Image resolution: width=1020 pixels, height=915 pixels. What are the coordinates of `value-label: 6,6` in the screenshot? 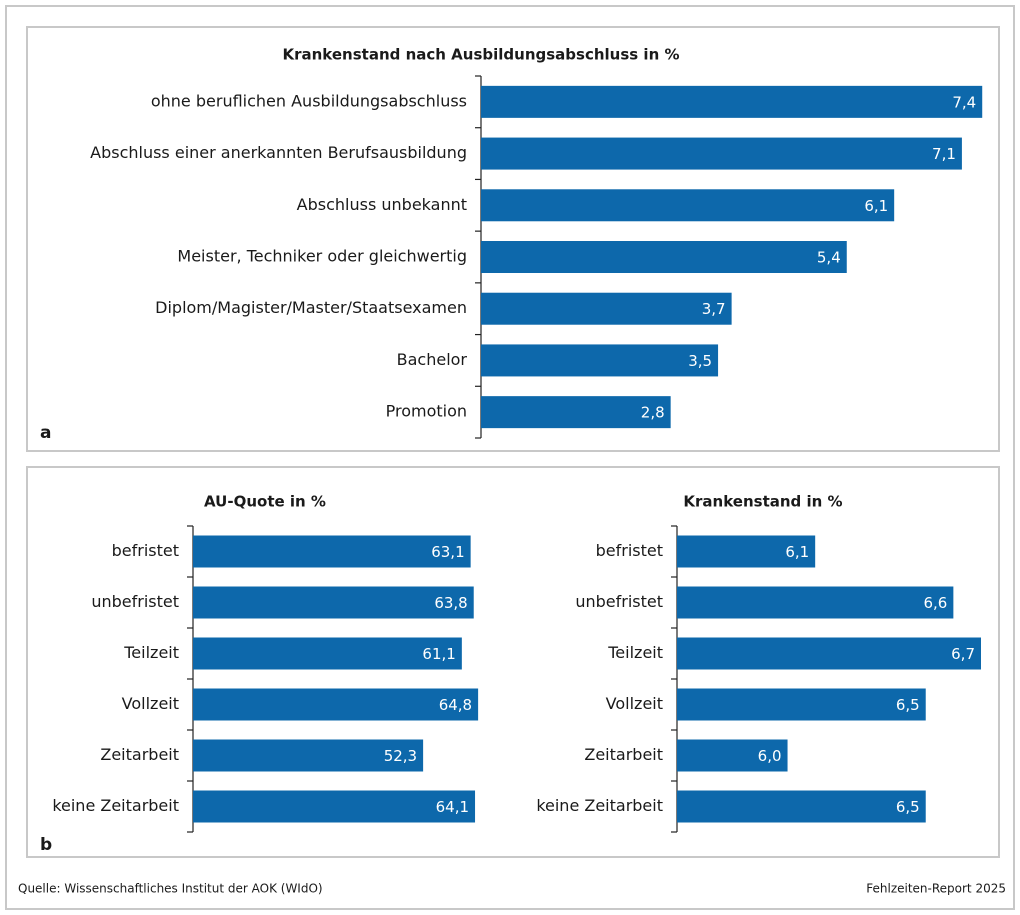 It's located at (936, 603).